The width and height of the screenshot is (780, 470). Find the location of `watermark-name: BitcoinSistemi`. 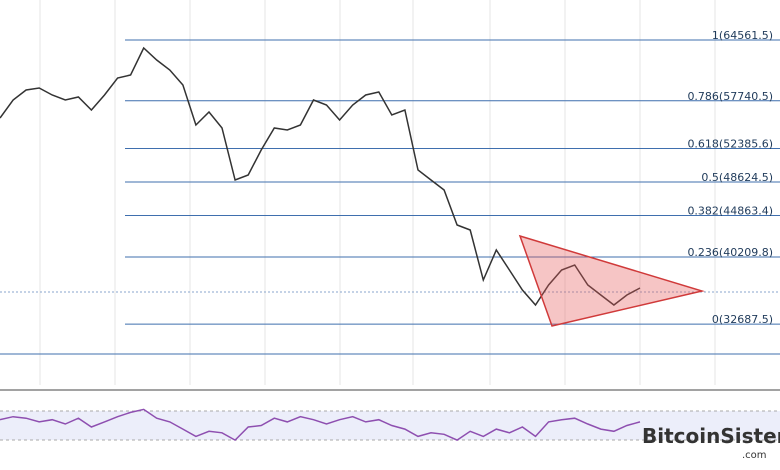

watermark-name: BitcoinSistemi is located at coordinates (711, 436).